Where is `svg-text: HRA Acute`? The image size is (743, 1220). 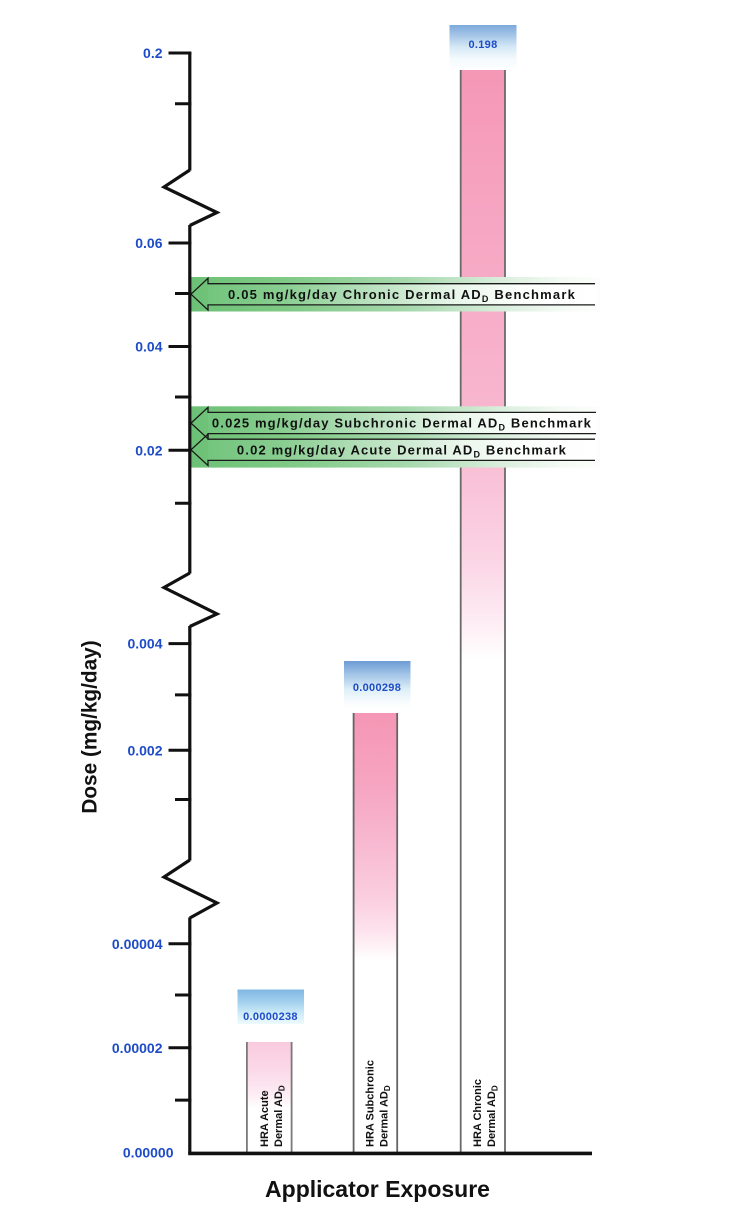
svg-text: HRA Acute is located at coordinates (265, 1118).